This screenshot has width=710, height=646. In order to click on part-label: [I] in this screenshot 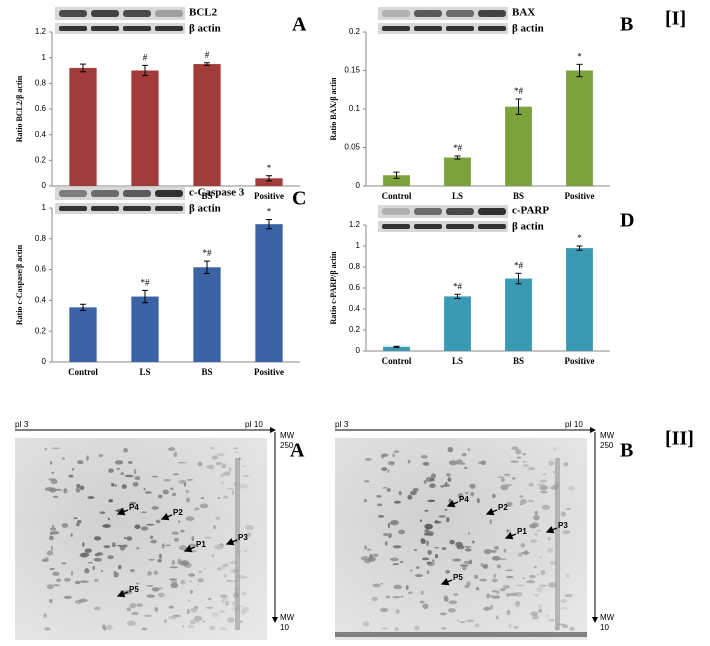, I will do `click(675, 19)`.